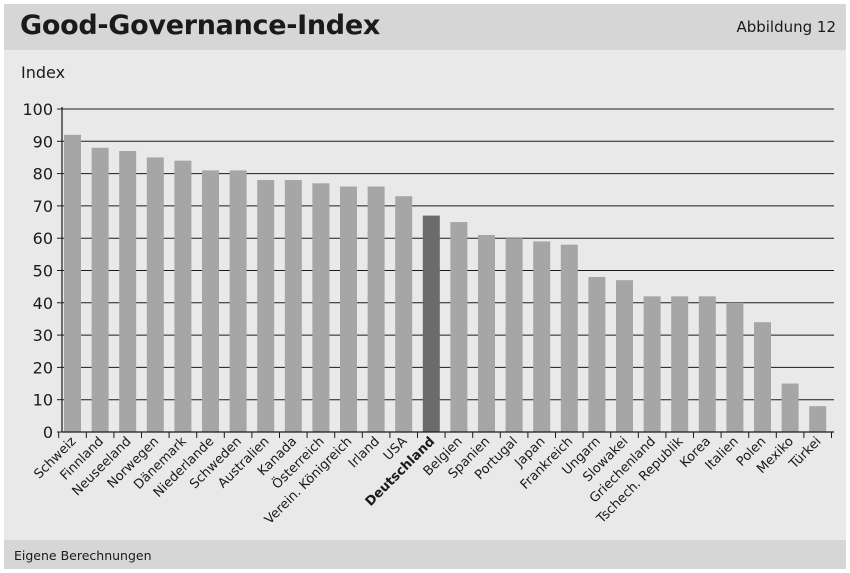  What do you see at coordinates (128, 291) in the screenshot?
I see `bar-neuseeland` at bounding box center [128, 291].